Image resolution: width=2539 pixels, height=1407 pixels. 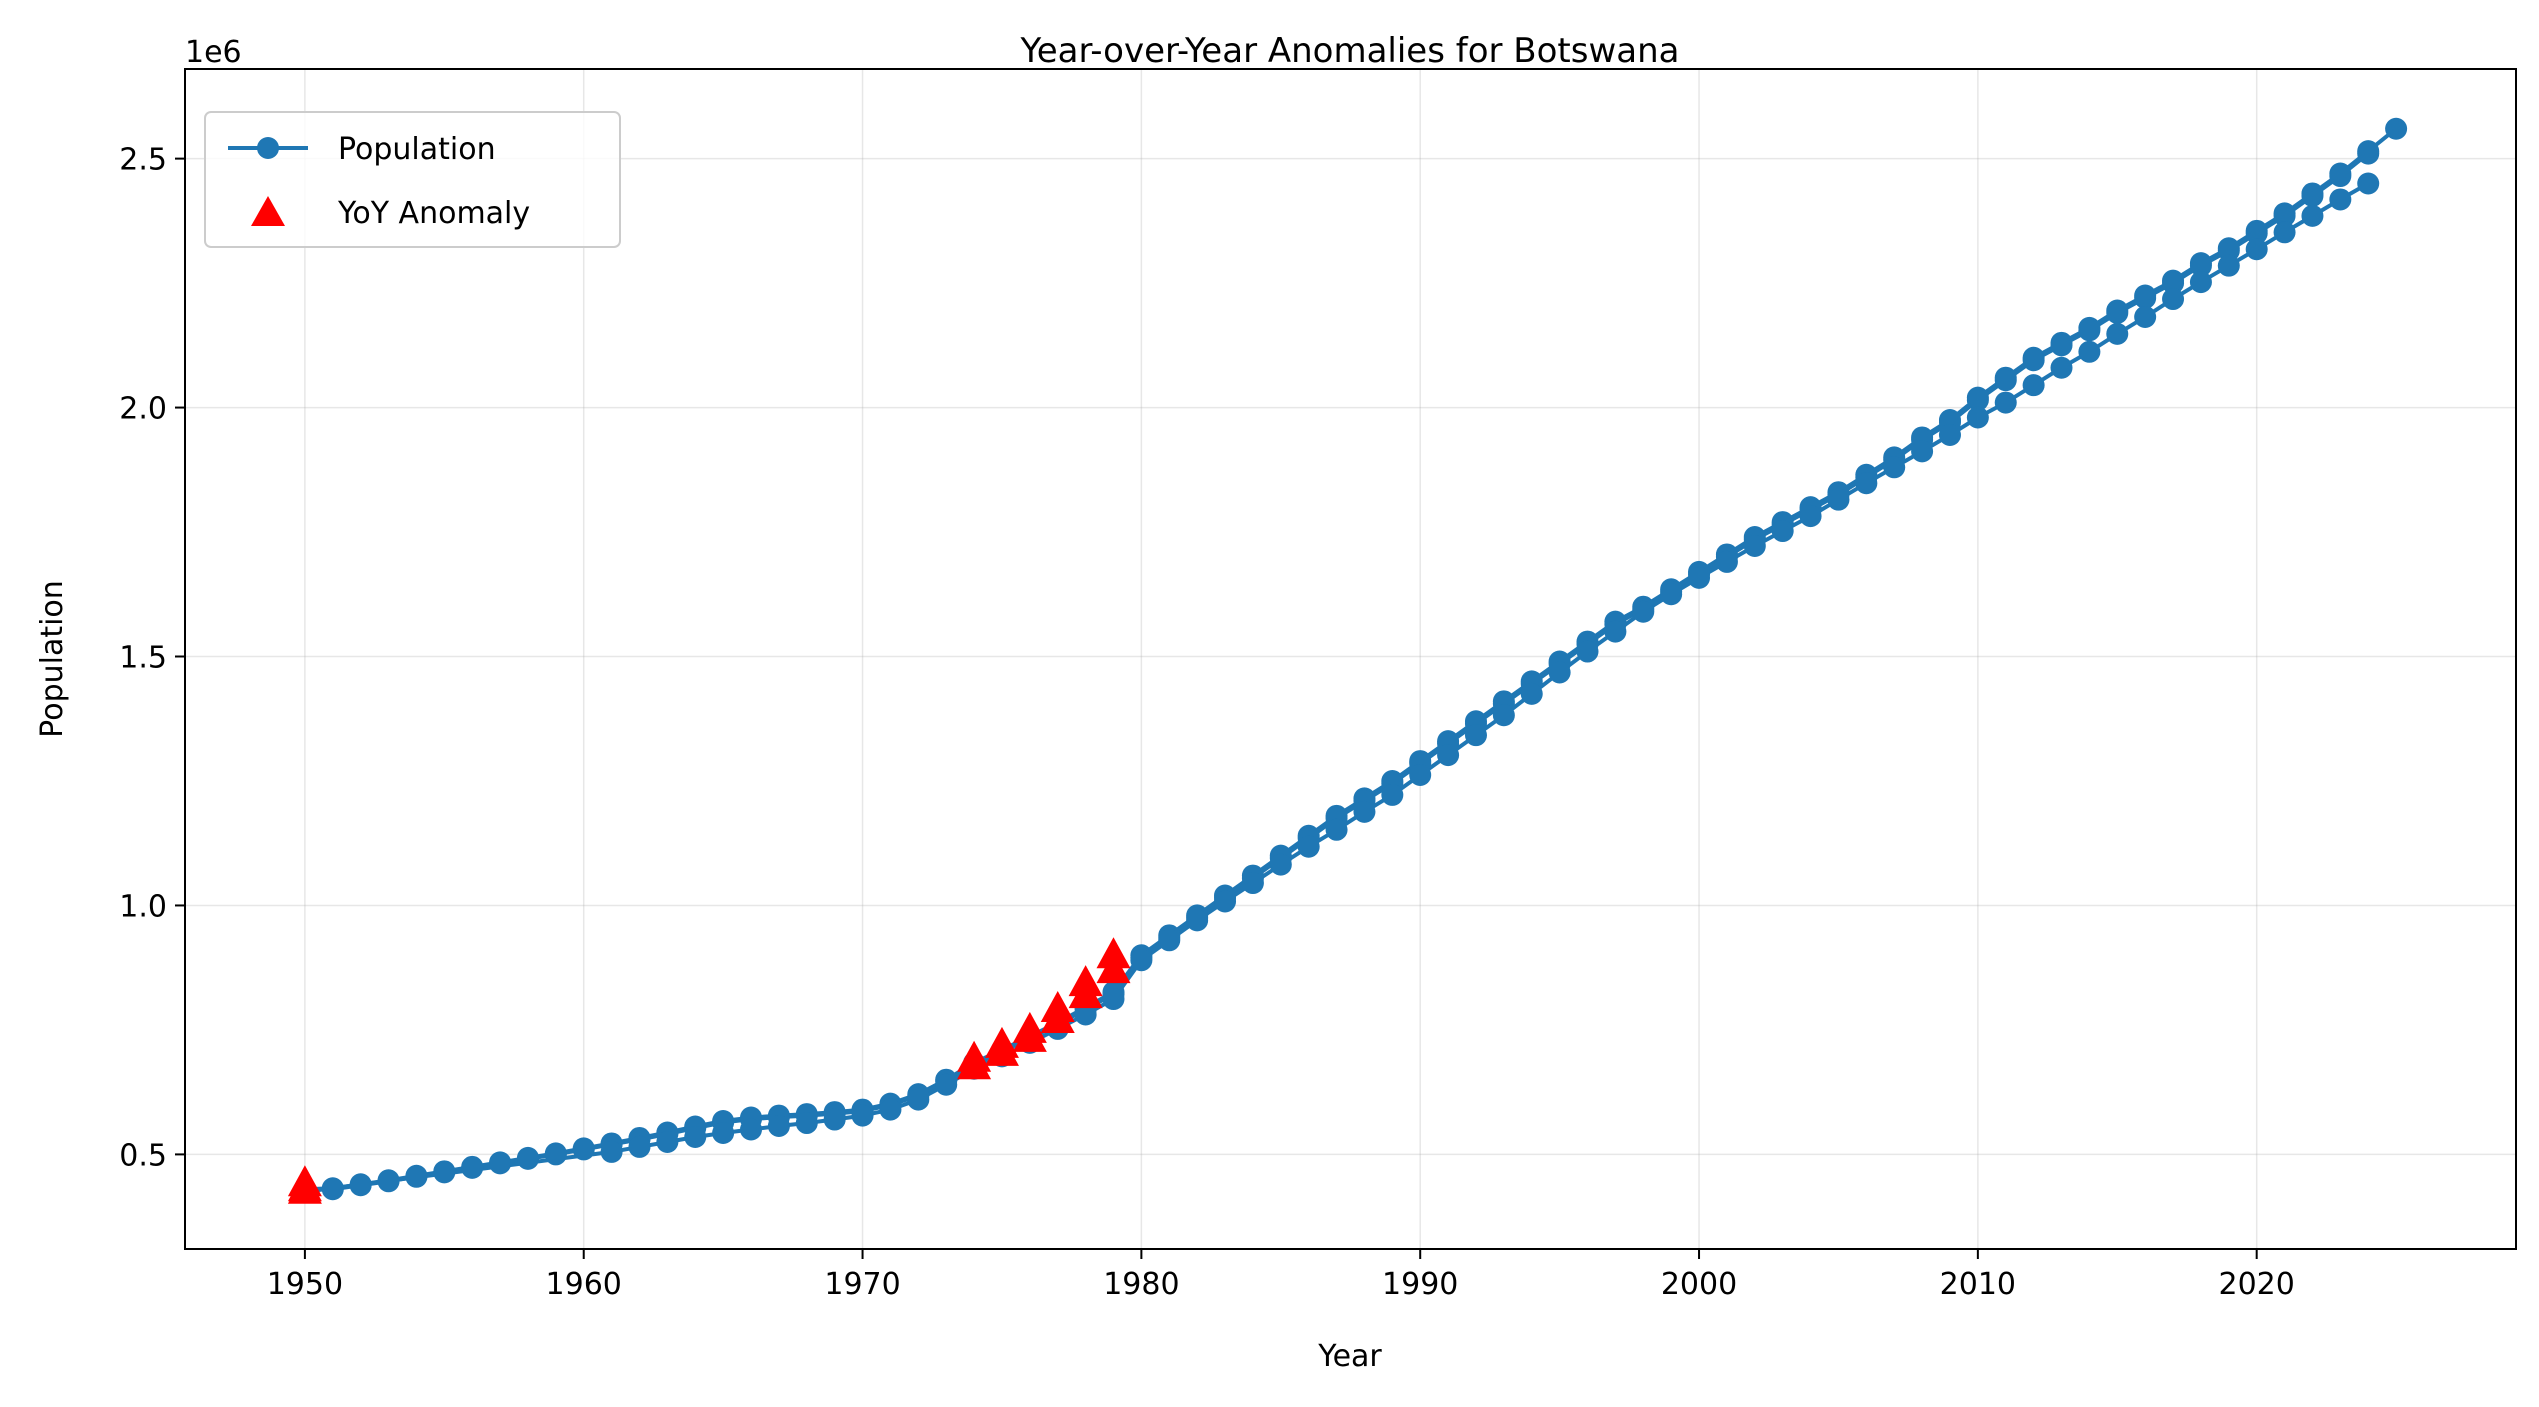 I want to click on x-tick-label: 1980, so click(x=1141, y=1284).